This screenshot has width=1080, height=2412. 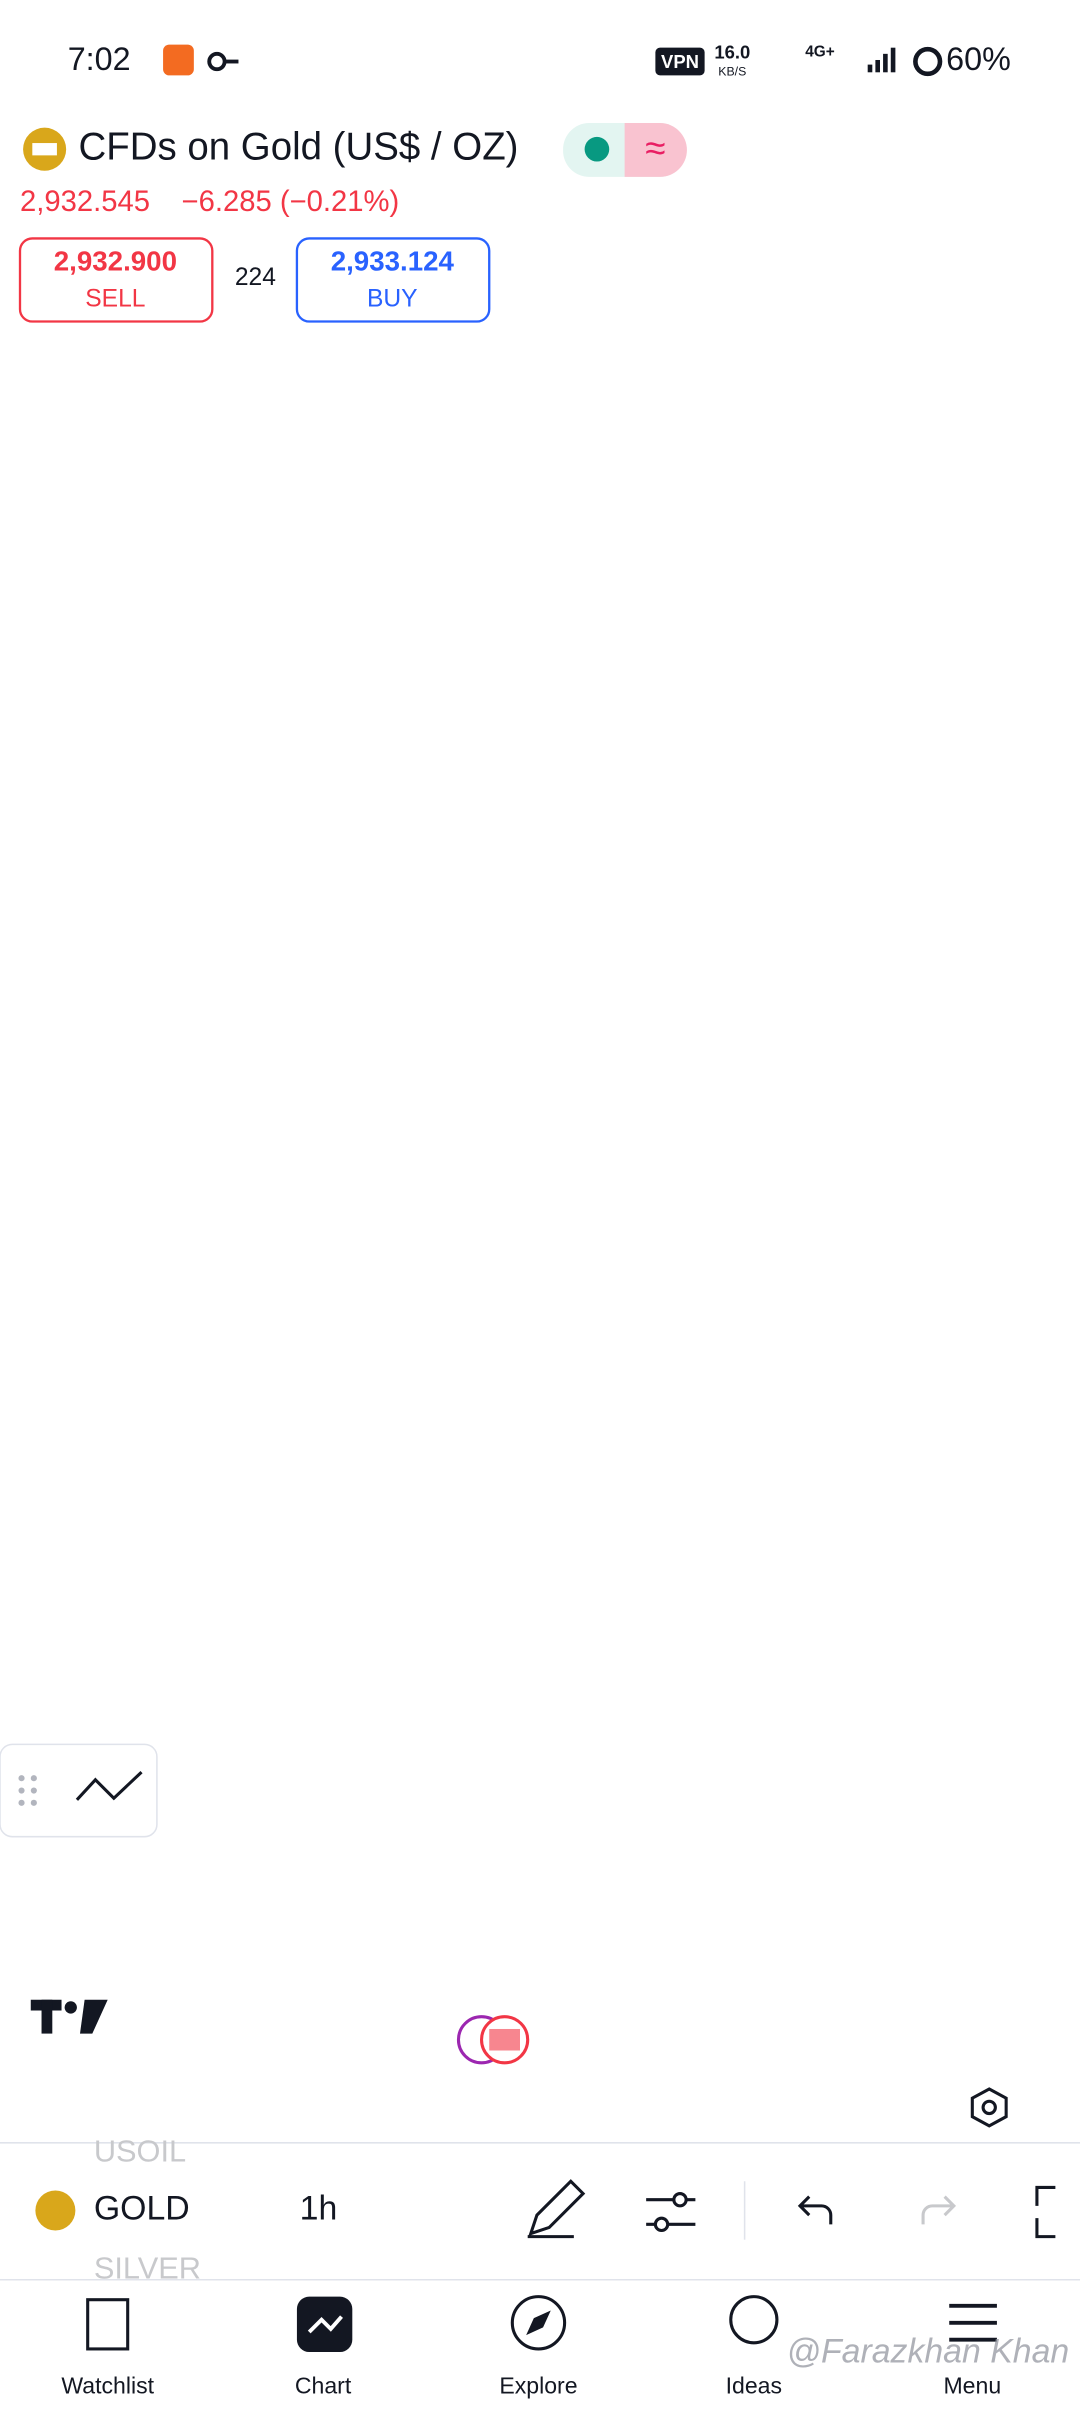 What do you see at coordinates (109, 1785) in the screenshot?
I see `trend-icon` at bounding box center [109, 1785].